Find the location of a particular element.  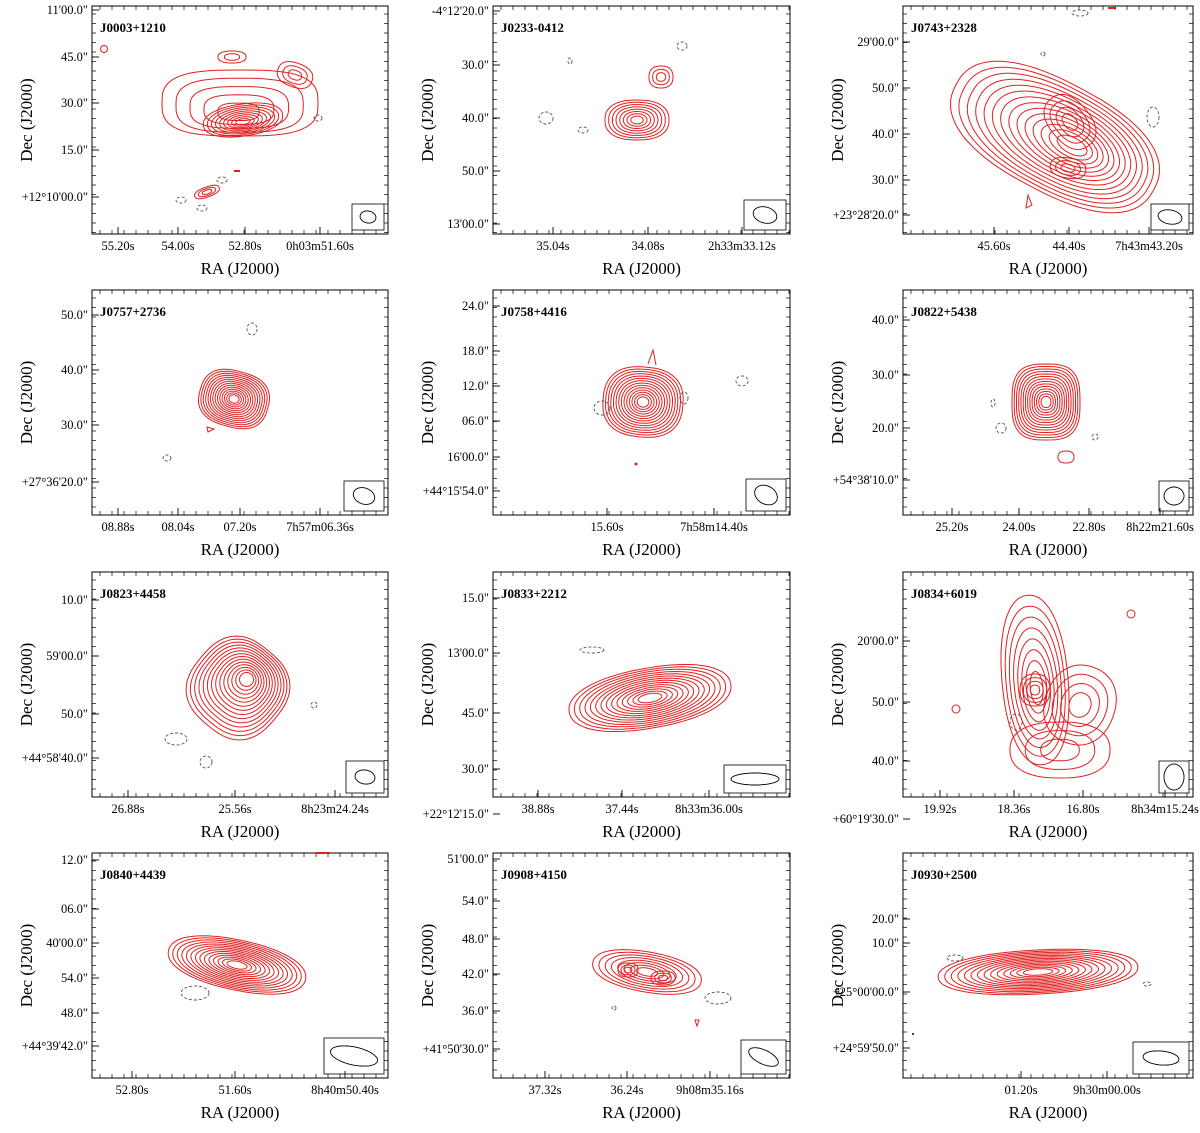

source-label: J0233-0412 is located at coordinates (532, 27).